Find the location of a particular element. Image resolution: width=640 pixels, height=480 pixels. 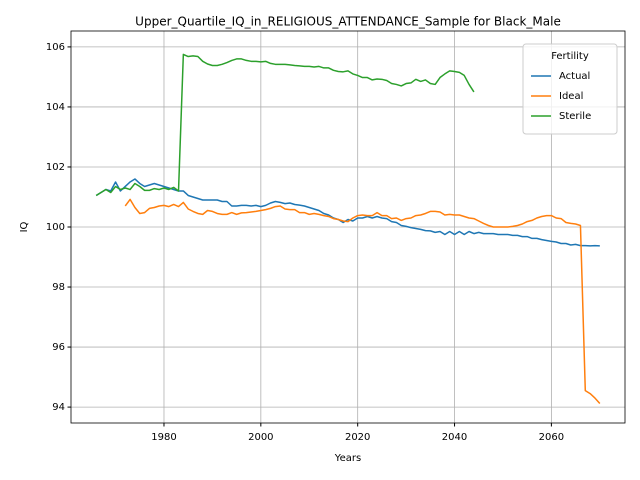

legend-label: Ideal is located at coordinates (571, 96).